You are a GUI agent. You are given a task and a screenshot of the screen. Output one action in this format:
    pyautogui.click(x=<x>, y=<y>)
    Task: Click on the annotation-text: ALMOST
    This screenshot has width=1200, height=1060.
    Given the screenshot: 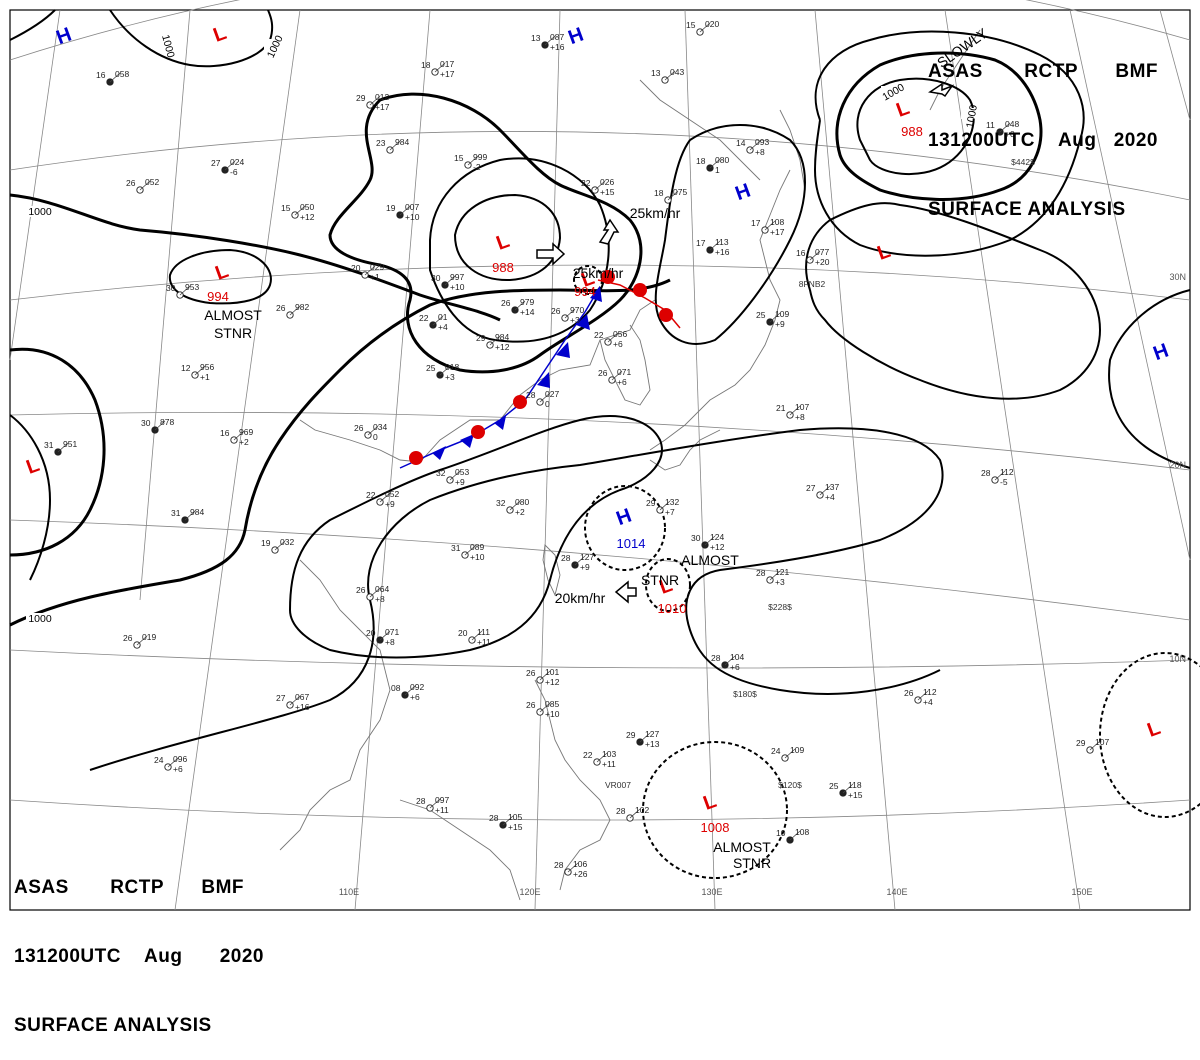 What is the action you would take?
    pyautogui.click(x=233, y=315)
    